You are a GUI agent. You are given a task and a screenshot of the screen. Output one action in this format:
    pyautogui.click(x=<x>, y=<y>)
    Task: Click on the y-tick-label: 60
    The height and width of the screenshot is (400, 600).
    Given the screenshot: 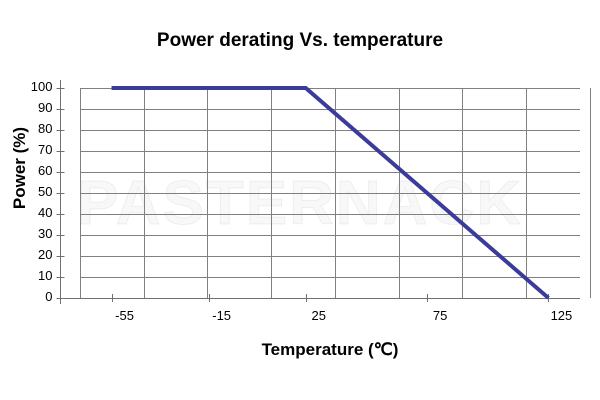 What is the action you would take?
    pyautogui.click(x=45, y=170)
    